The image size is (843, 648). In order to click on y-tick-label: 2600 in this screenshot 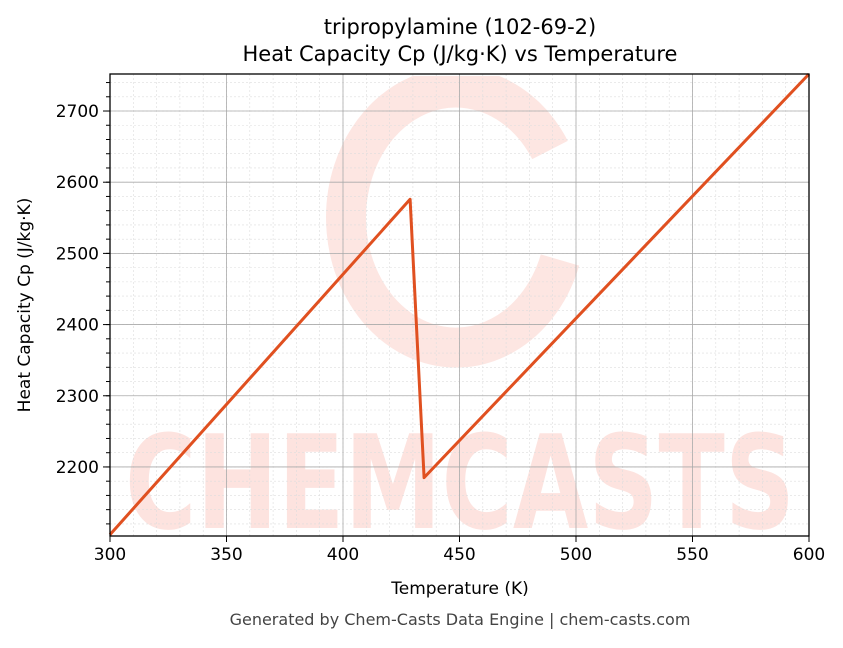, I will do `click(77, 183)`.